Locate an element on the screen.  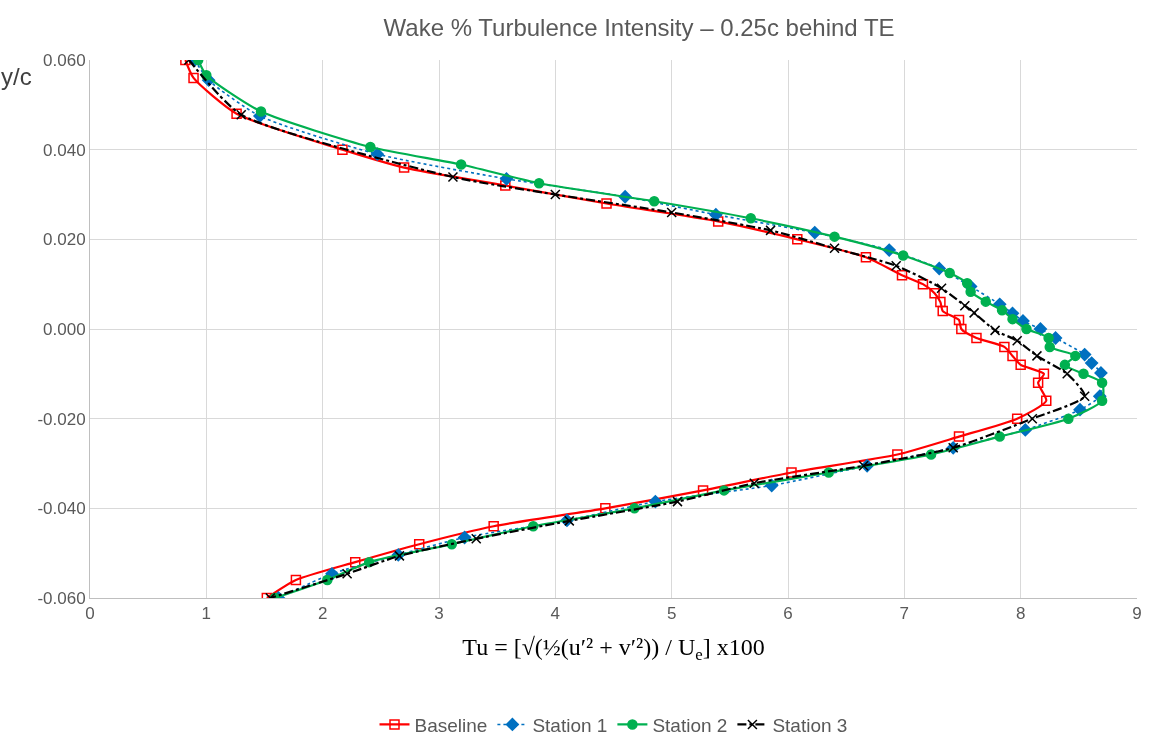
y-tick-label: 0.060 is located at coordinates (64, 60).